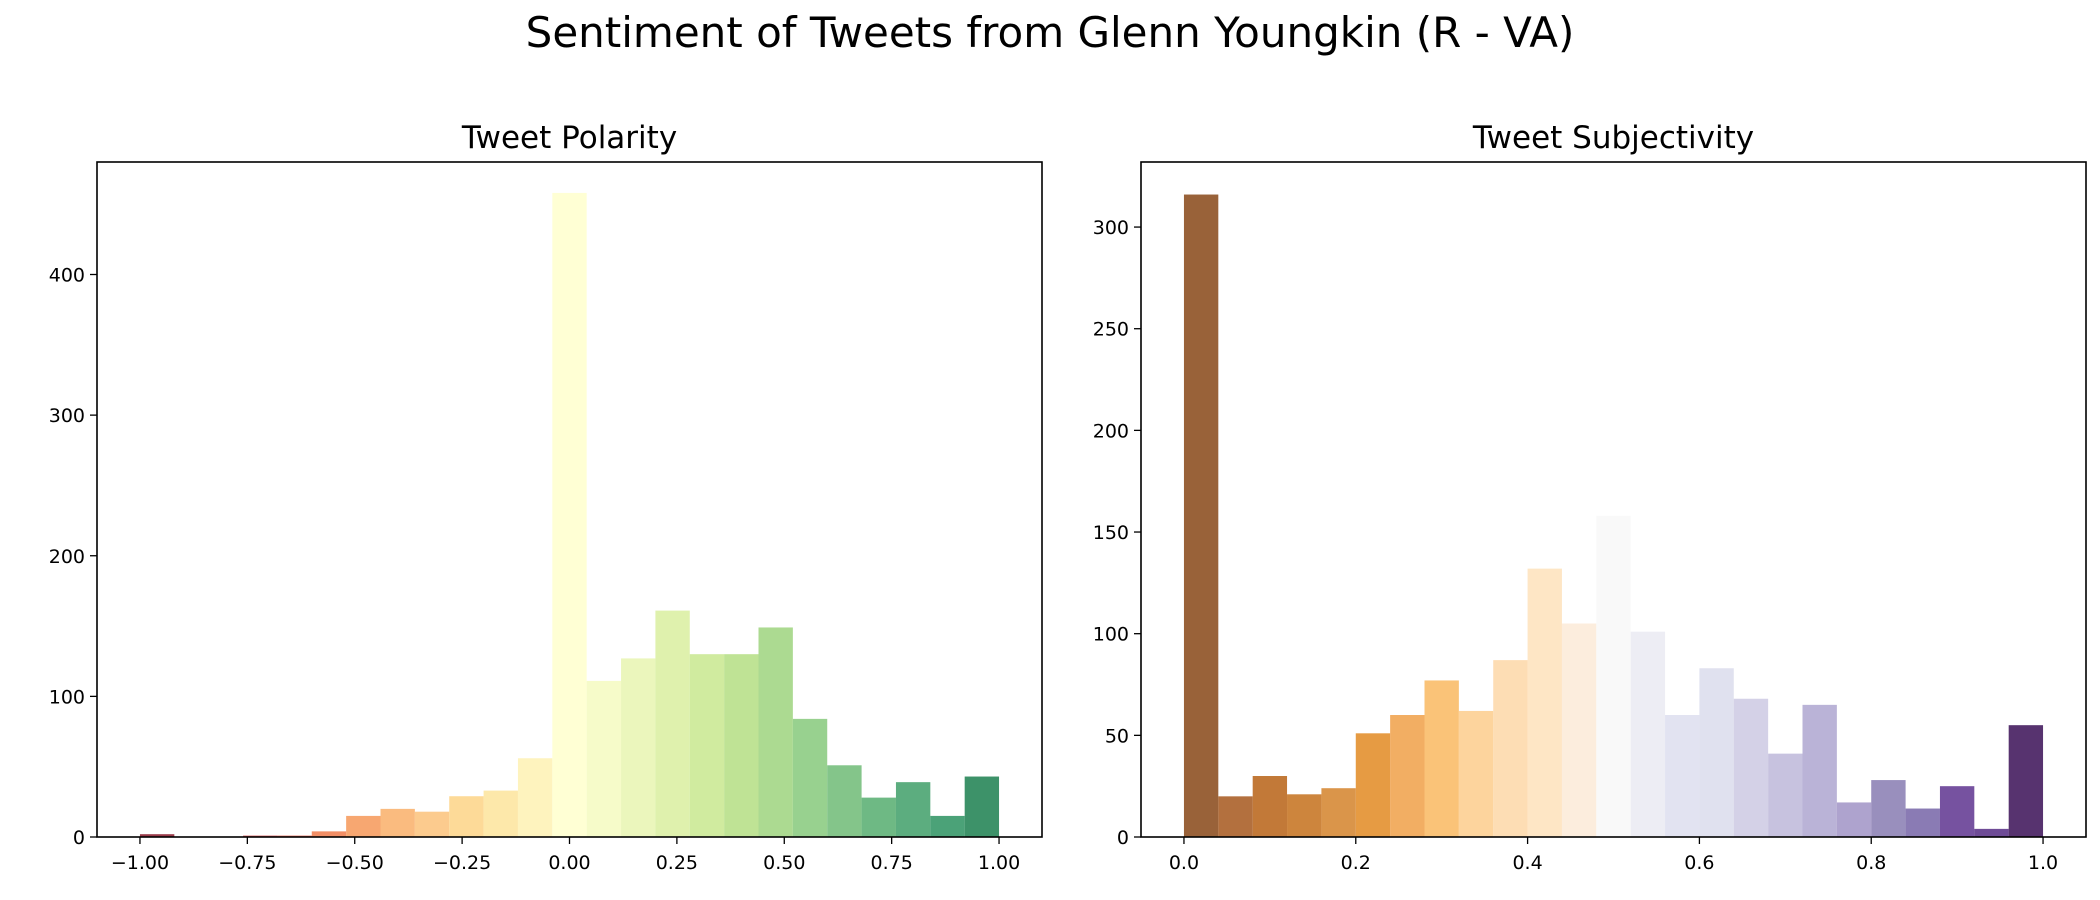 This screenshot has width=2100, height=900. What do you see at coordinates (1613, 138) in the screenshot?
I see `subjectivity-title: Tweet Subjectivity` at bounding box center [1613, 138].